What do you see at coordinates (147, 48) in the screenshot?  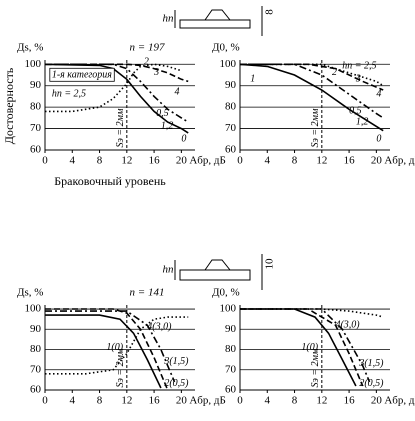 I see `chart-title: n = 197` at bounding box center [147, 48].